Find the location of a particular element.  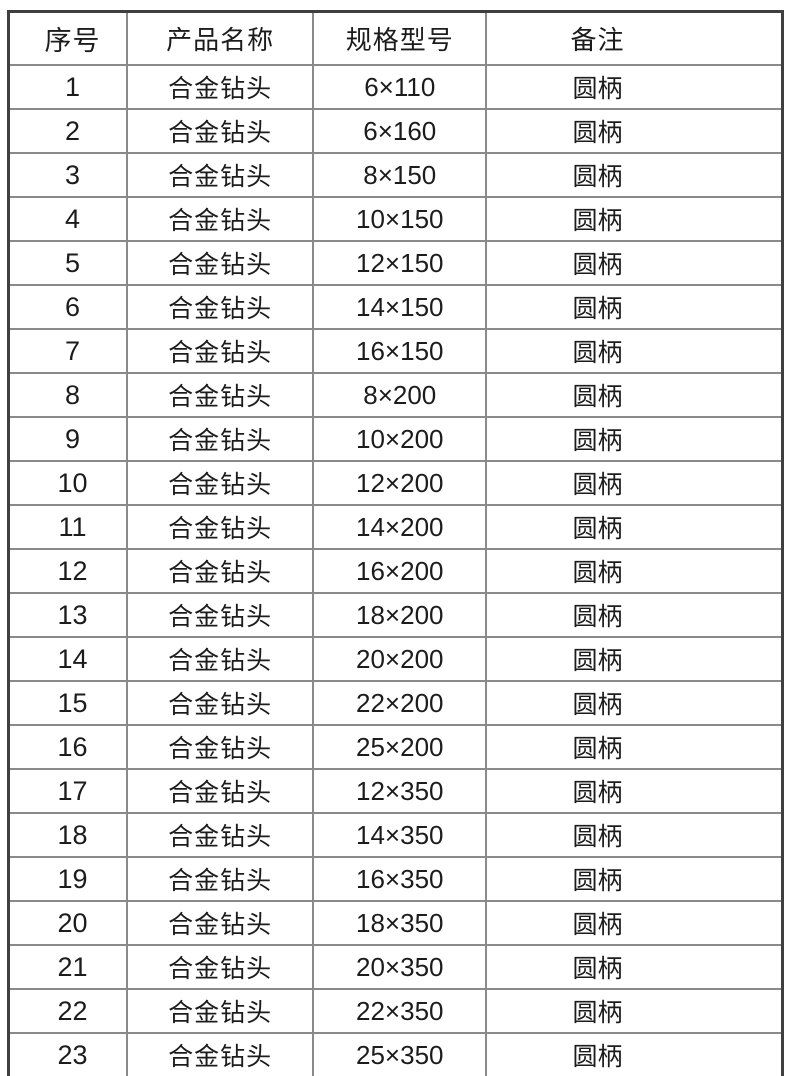

cell-serial-number: 17 is located at coordinates (67, 791).